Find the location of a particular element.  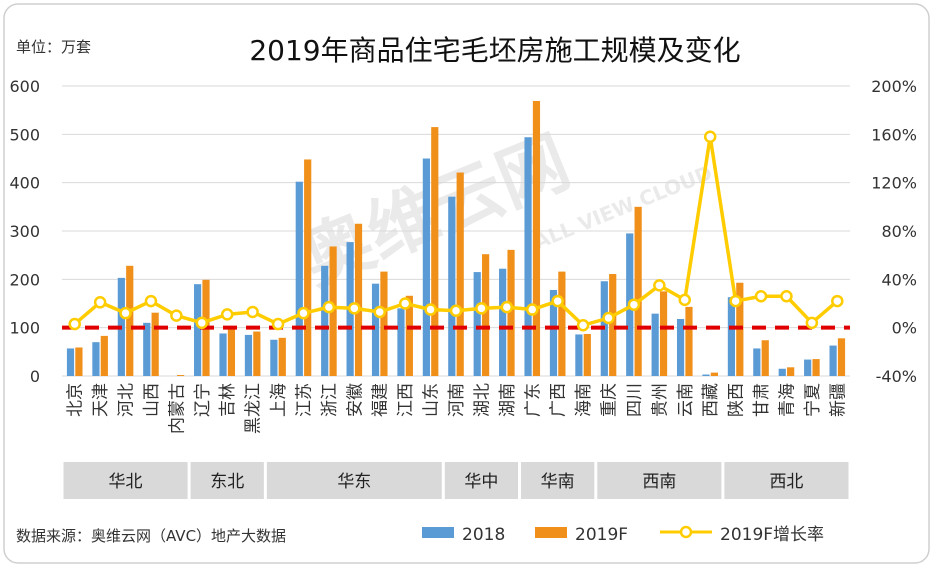

category-label: 内蒙古 is located at coordinates (177, 408).